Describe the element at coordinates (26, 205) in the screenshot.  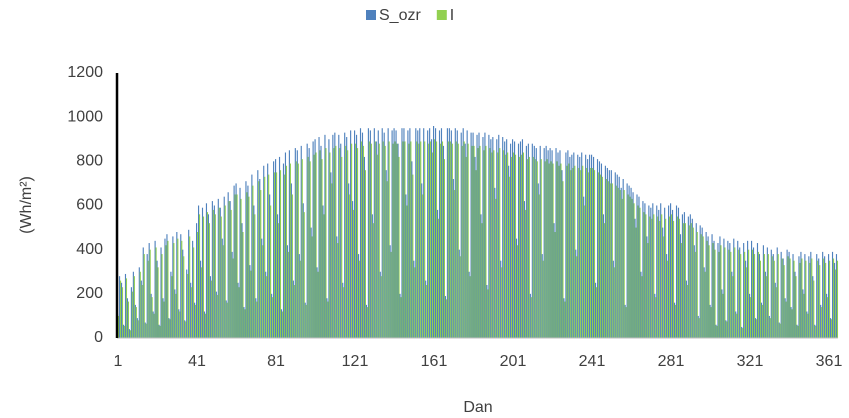
I see `y-axis-title: (Wh/m²)` at that location.